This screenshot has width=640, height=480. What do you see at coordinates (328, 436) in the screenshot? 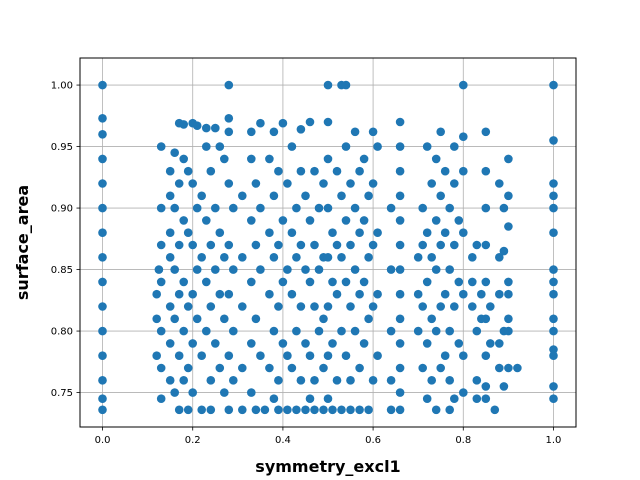
I see `x-axis-ticks: 0.0 0.2 0.4 0.6 0.8 1.0` at bounding box center [328, 436].